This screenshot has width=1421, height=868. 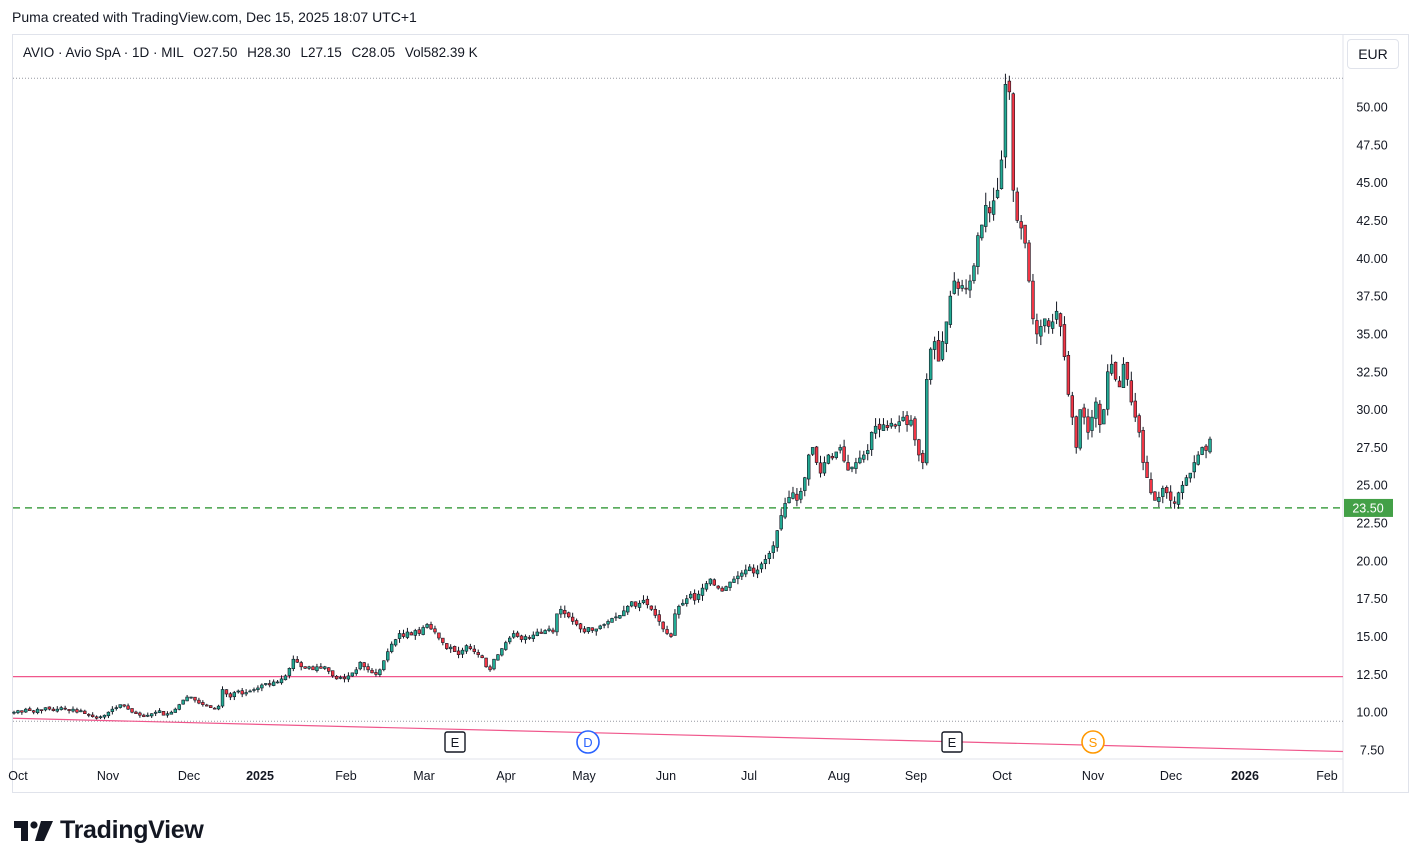 I want to click on trend-line, so click(x=678, y=735).